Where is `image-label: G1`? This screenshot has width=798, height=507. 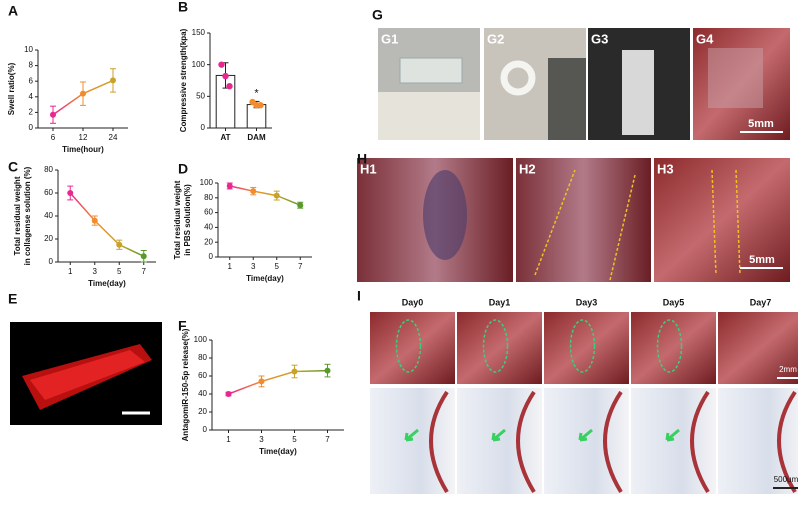 image-label: G1 is located at coordinates (389, 38).